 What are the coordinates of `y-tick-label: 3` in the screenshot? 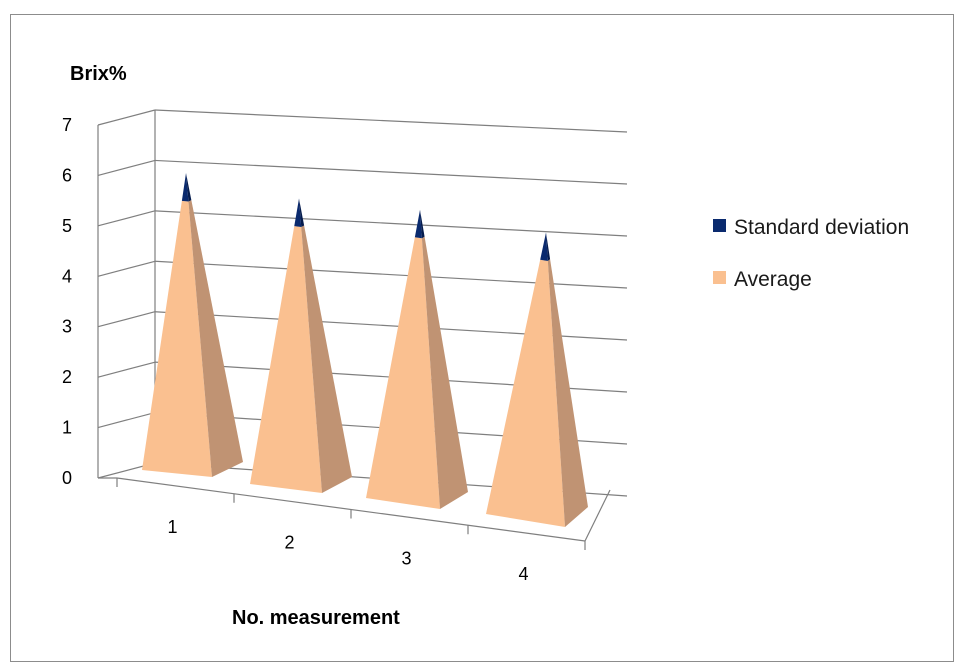 It's located at (67, 327).